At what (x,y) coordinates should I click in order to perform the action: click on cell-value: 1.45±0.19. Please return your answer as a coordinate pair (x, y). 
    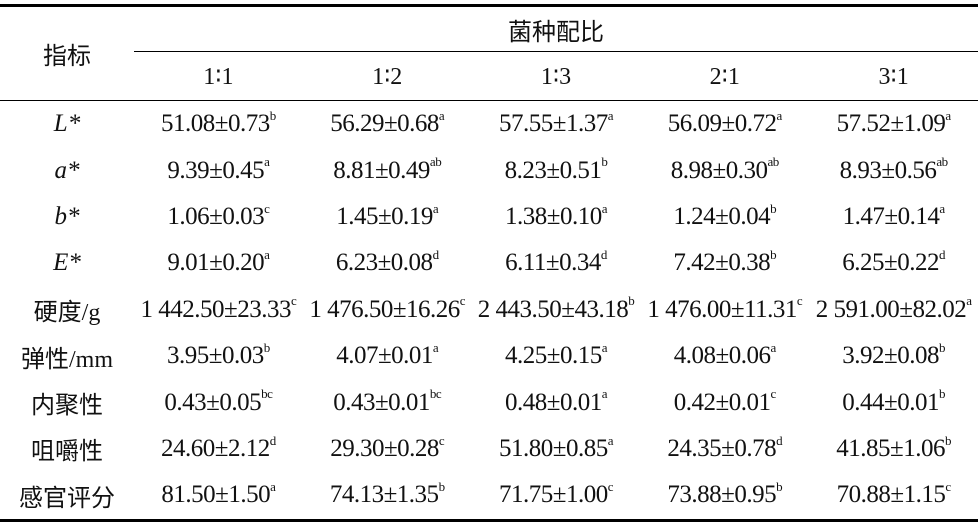
    Looking at the image, I should click on (384, 216).